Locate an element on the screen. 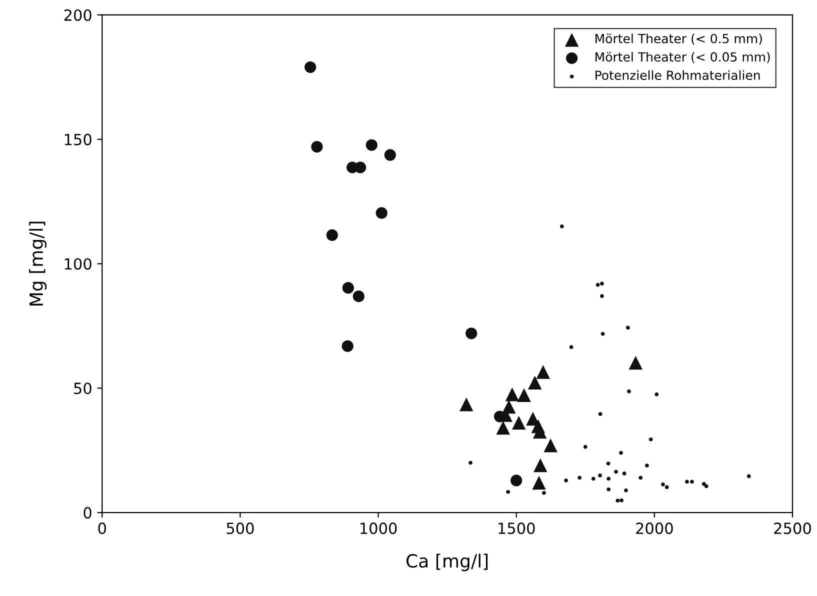 The width and height of the screenshot is (817, 596). y-tick-label: 0 is located at coordinates (88, 513).